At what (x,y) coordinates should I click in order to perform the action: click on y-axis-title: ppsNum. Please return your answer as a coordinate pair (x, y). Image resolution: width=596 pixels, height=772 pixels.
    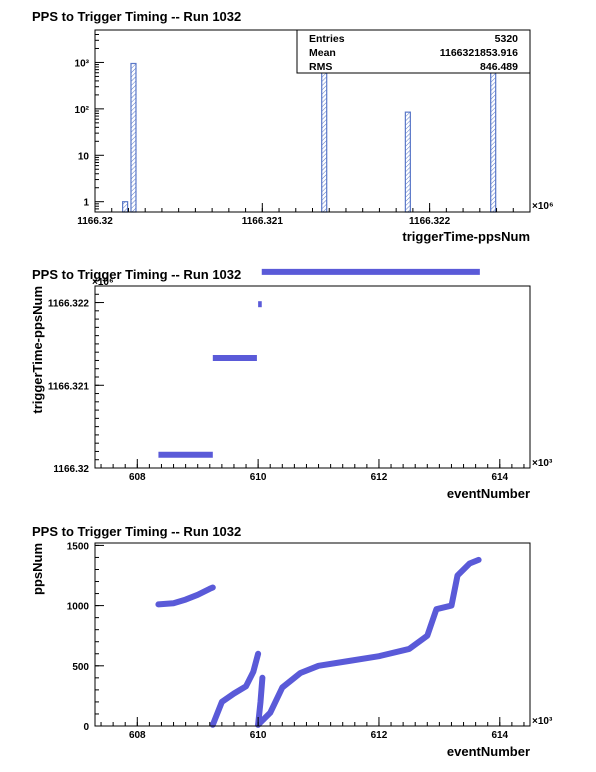
    Looking at the image, I should click on (37, 569).